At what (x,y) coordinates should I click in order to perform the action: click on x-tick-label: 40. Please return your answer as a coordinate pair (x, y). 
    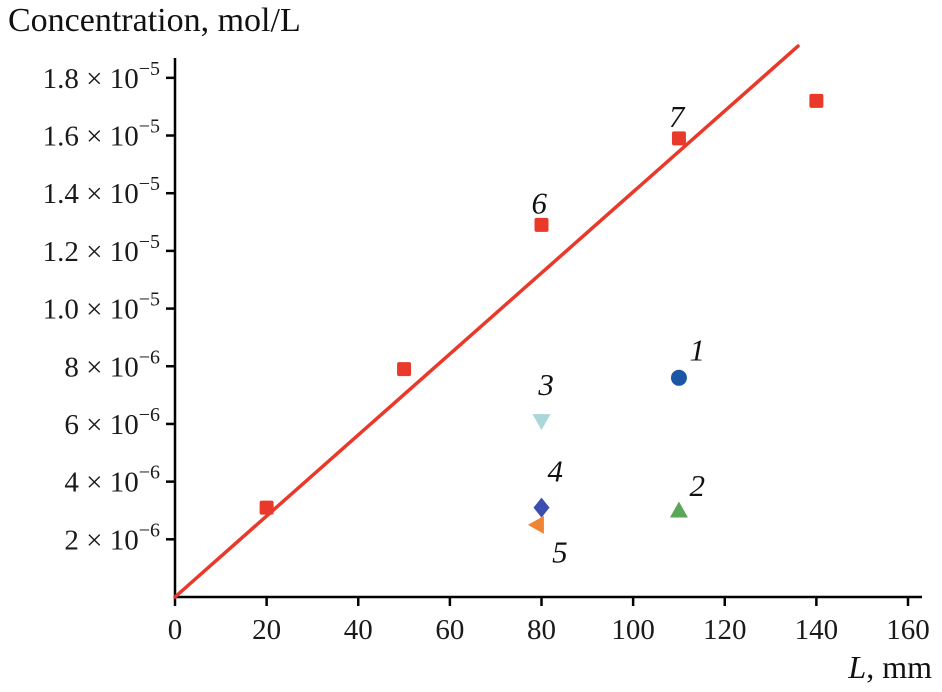
    Looking at the image, I should click on (358, 630).